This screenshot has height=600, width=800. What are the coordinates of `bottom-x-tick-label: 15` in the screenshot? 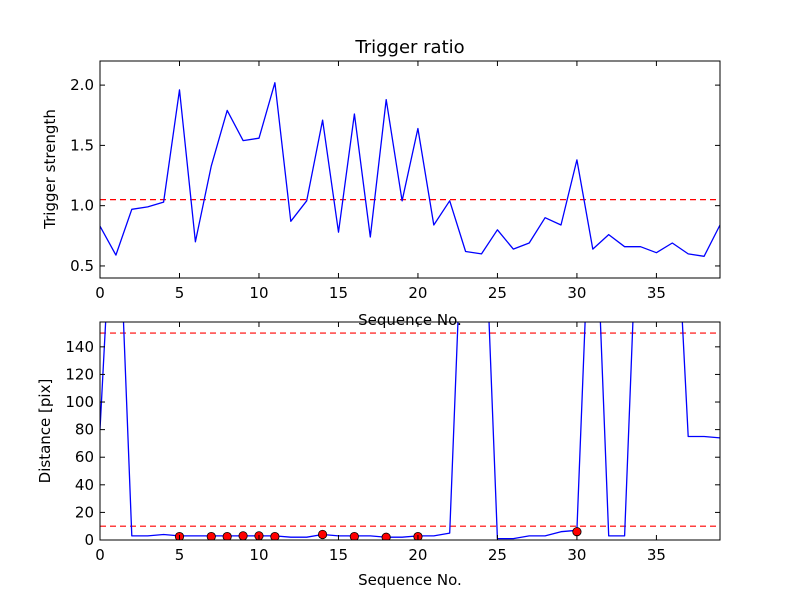 It's located at (338, 555).